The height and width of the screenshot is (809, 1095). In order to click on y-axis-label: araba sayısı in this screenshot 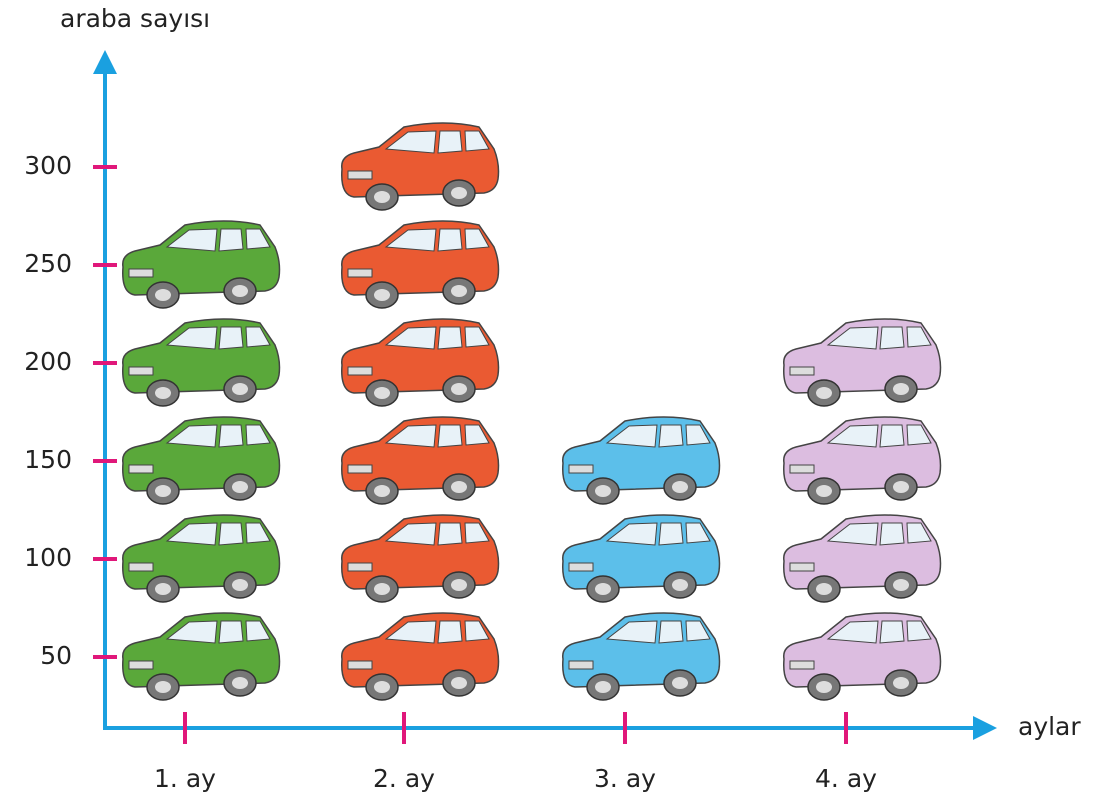, I will do `click(135, 18)`.